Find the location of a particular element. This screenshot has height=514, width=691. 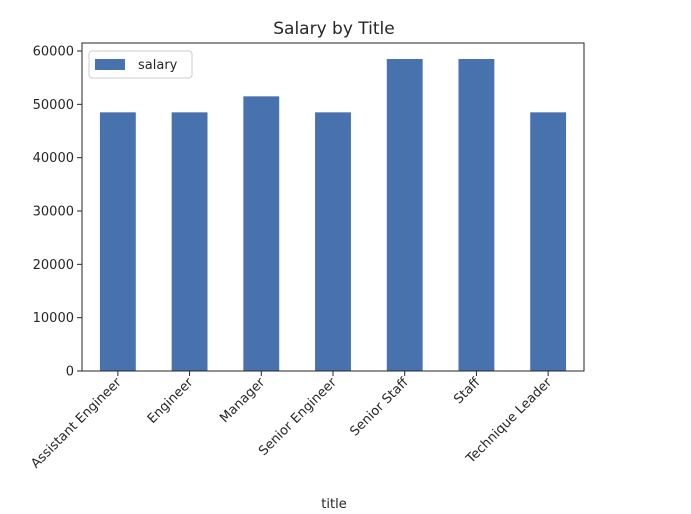

x-tick-label-manager: Manager is located at coordinates (242, 400).